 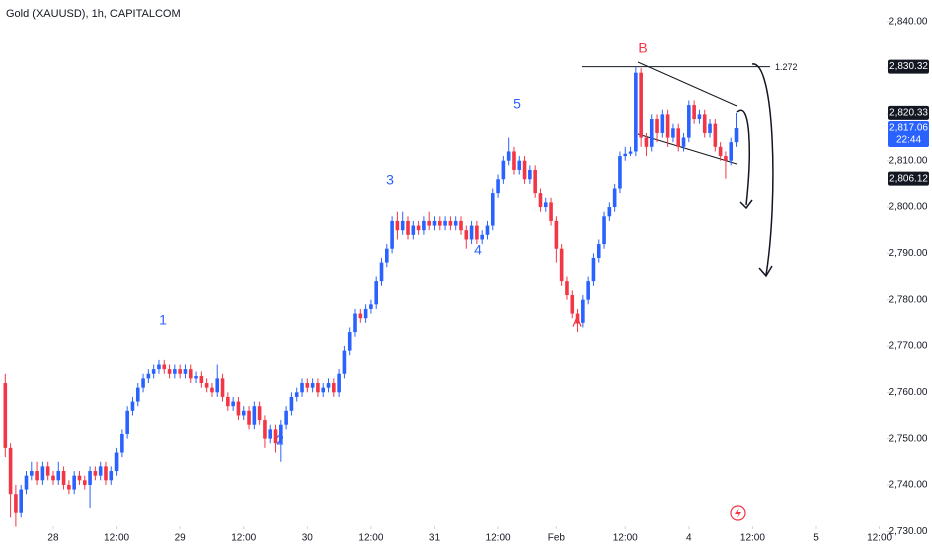 I want to click on channel-top, so click(x=687, y=84).